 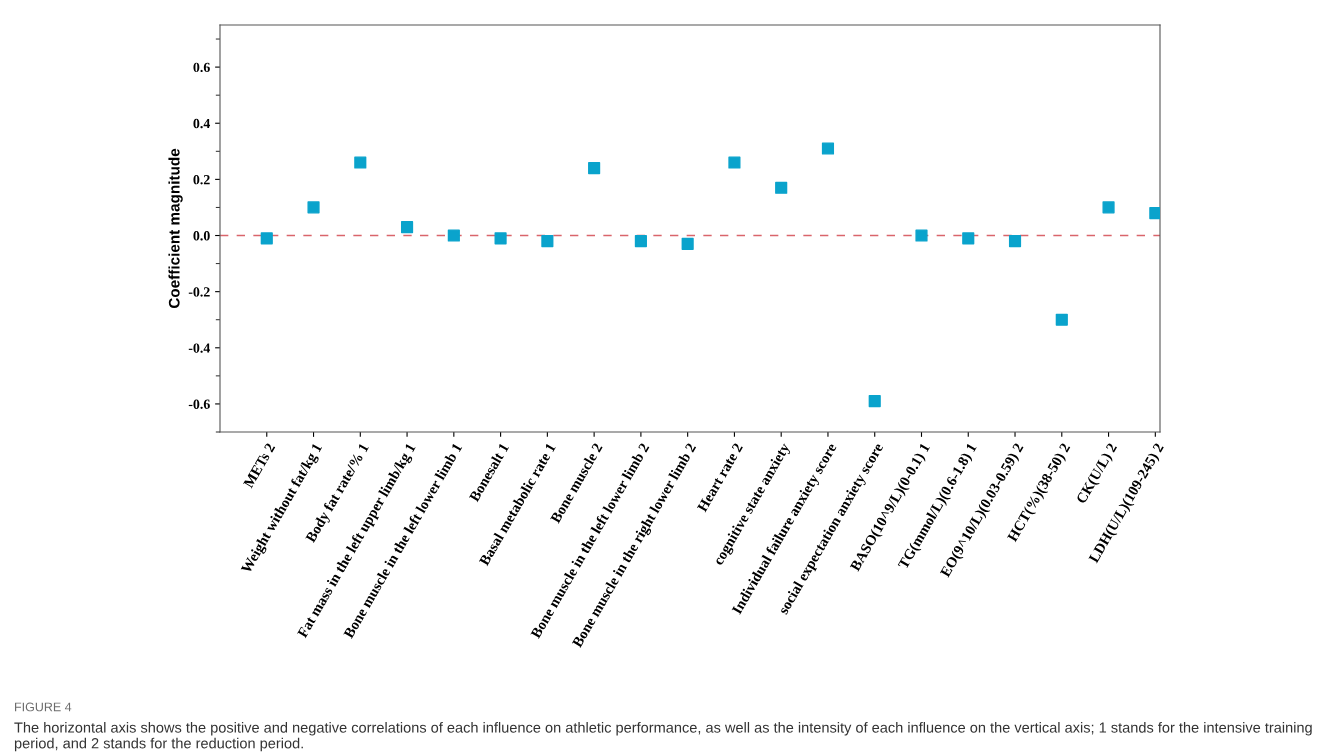 What do you see at coordinates (201, 179) in the screenshot?
I see `y-tick-label: 0.2` at bounding box center [201, 179].